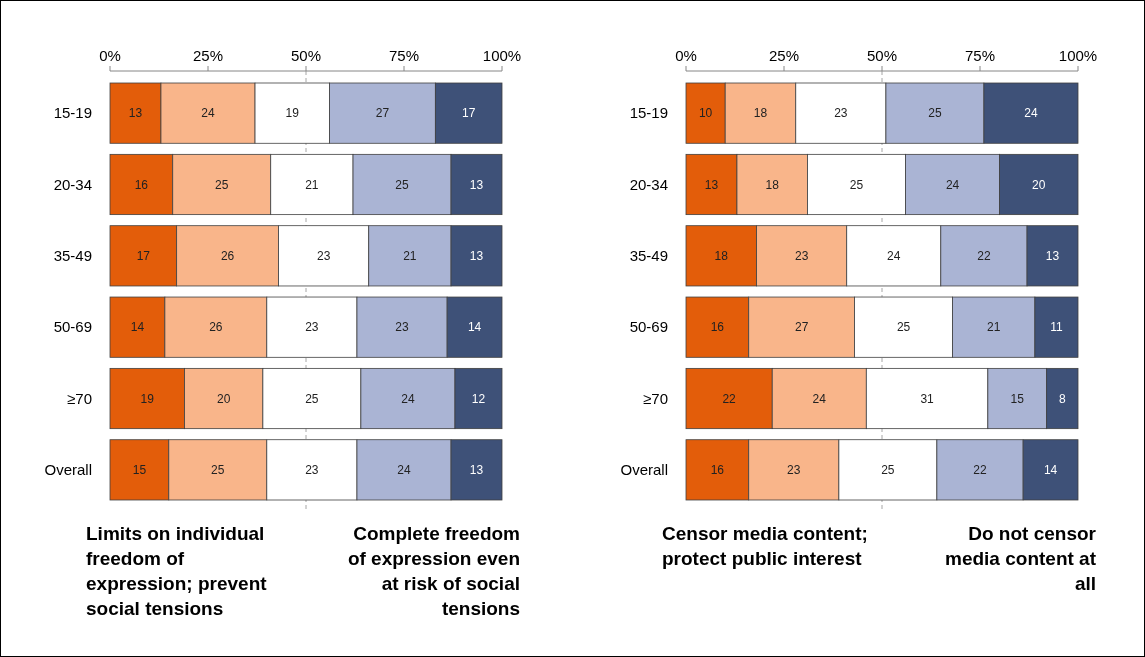 This screenshot has width=1145, height=657. What do you see at coordinates (705, 113) in the screenshot?
I see `data-label: 10` at bounding box center [705, 113].